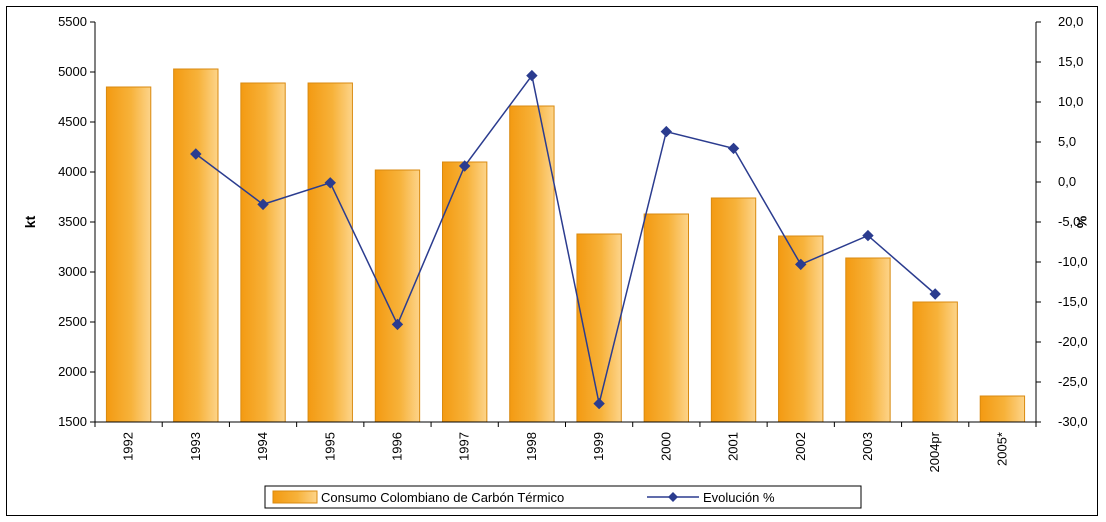 This screenshot has width=1106, height=522. Describe the element at coordinates (1067, 181) in the screenshot. I see `y2-tick-label: 0,0` at that location.